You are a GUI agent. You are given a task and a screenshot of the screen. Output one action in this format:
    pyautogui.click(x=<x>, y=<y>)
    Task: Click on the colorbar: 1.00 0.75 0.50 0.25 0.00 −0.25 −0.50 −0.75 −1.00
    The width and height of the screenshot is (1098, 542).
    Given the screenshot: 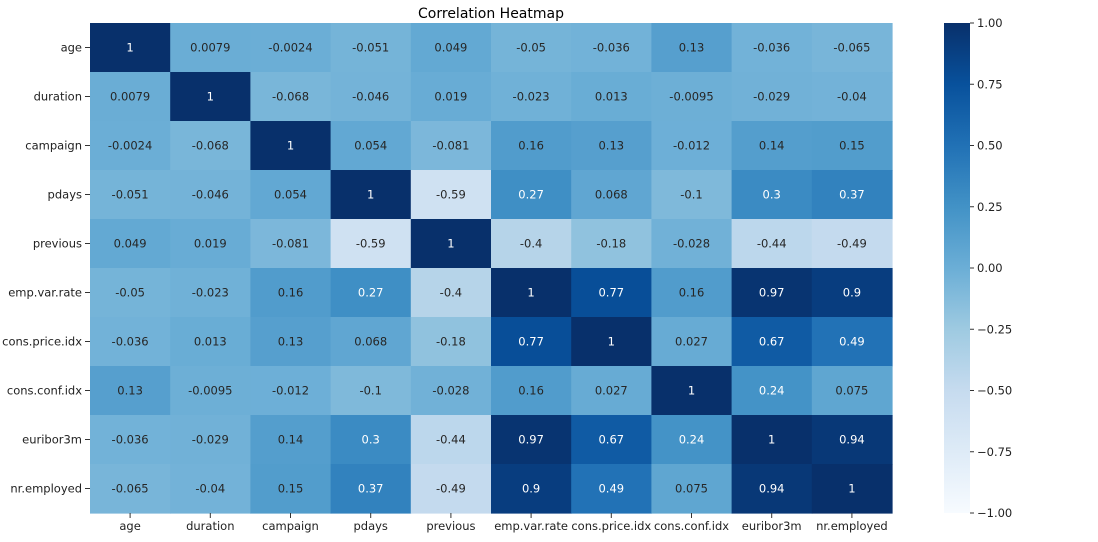 What is the action you would take?
    pyautogui.click(x=978, y=268)
    